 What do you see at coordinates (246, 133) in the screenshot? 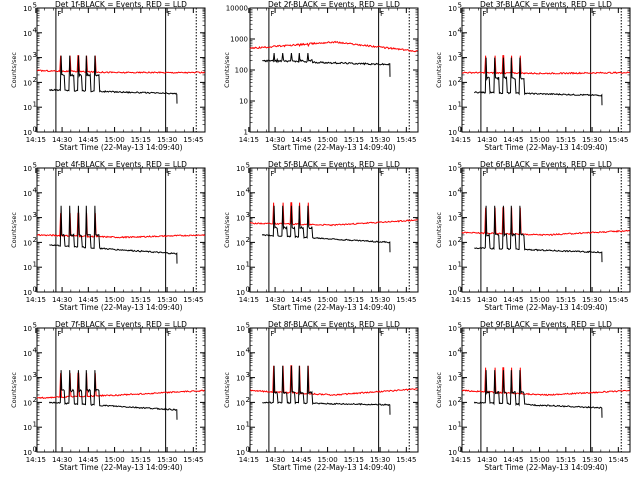
I see `y-tick-label: 1` at bounding box center [246, 133].